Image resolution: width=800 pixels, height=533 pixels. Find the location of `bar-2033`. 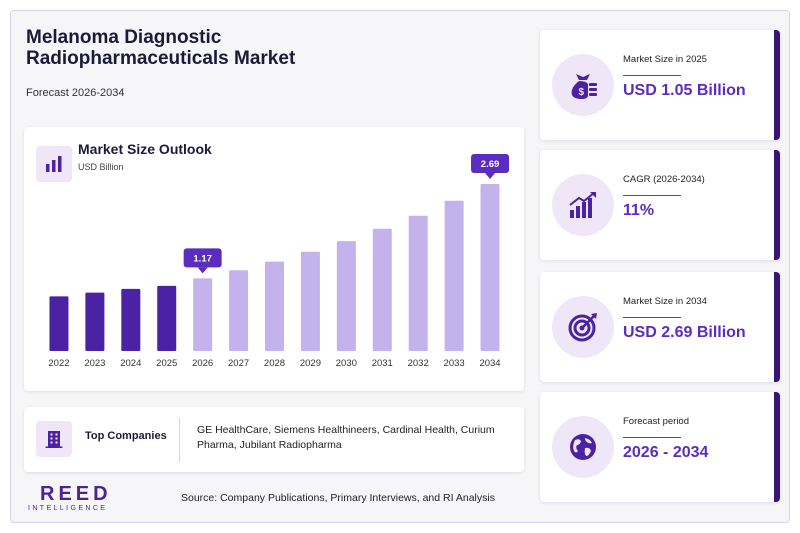

bar-2033 is located at coordinates (454, 275).